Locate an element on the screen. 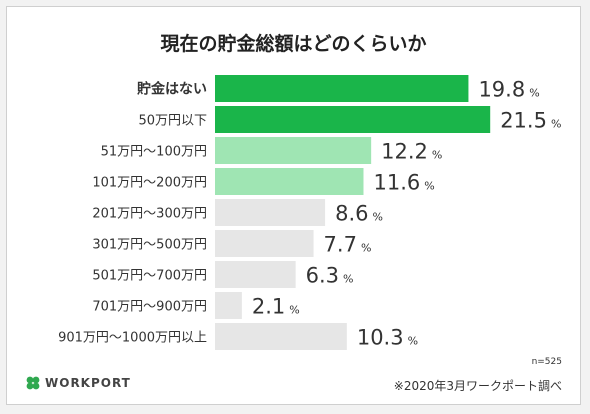 This screenshot has width=590, height=414. value-label: 11.6 is located at coordinates (396, 183).